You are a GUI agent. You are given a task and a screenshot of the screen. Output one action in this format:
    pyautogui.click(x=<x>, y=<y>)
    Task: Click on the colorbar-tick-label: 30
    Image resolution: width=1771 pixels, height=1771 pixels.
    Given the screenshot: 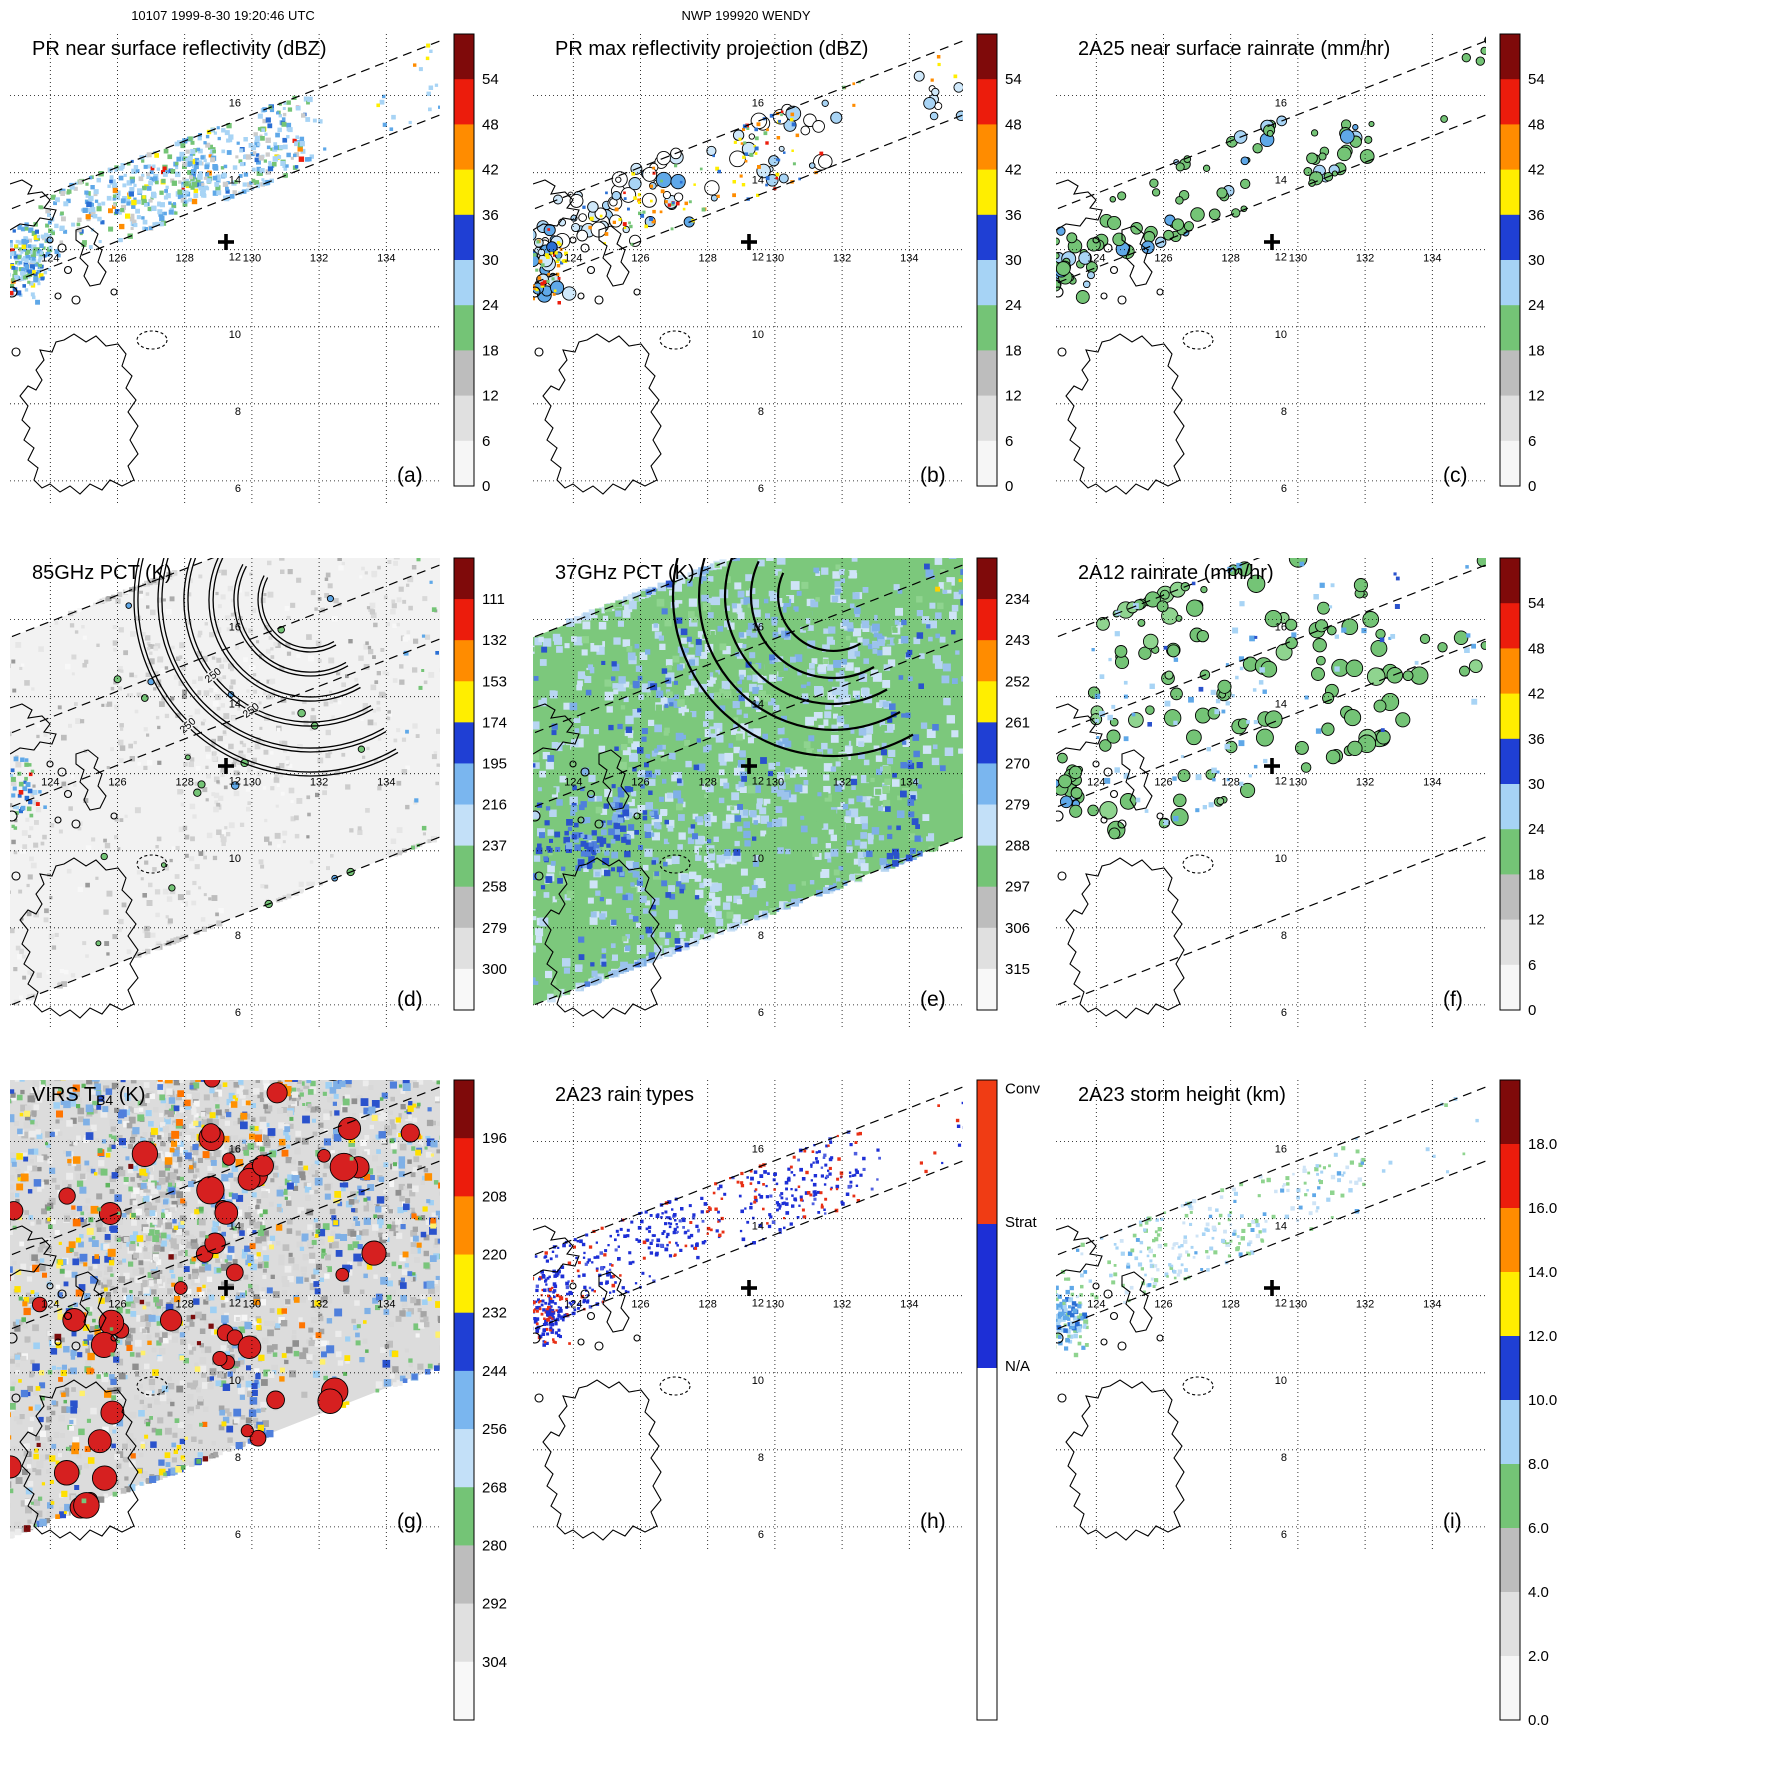 What is the action you would take?
    pyautogui.click(x=490, y=260)
    